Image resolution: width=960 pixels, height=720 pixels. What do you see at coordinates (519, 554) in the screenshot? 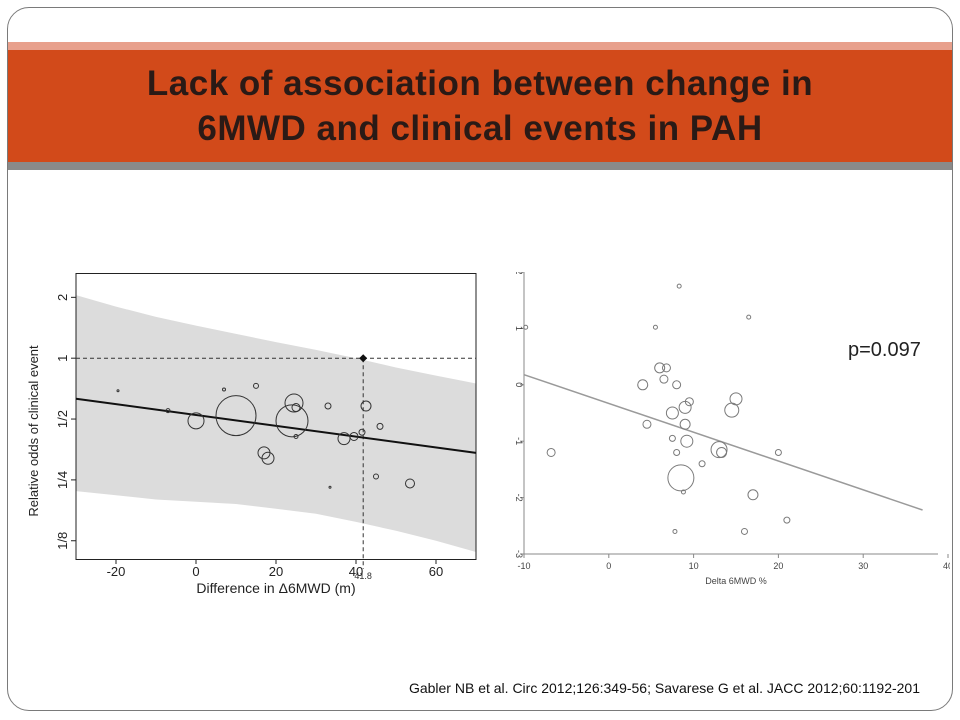
I see `y-tick-label: -3` at bounding box center [519, 554].